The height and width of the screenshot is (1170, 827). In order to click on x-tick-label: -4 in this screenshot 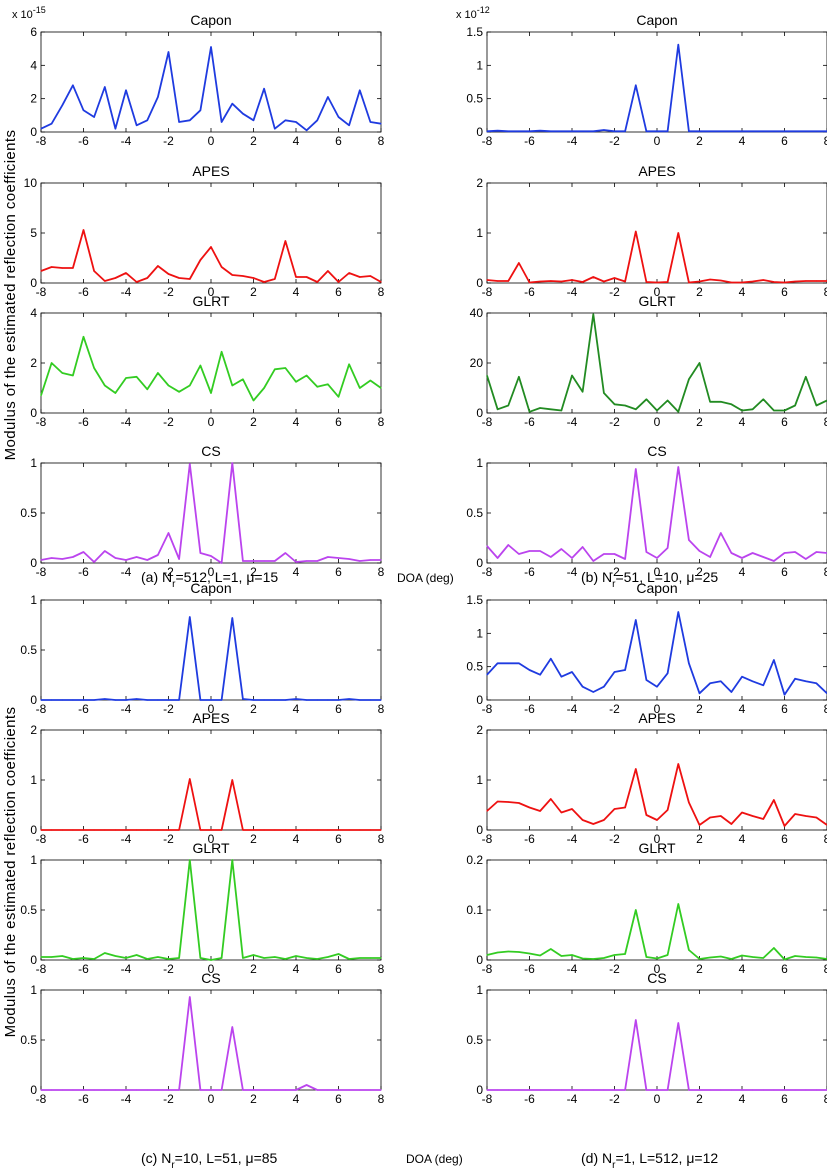, I will do `click(126, 141)`.